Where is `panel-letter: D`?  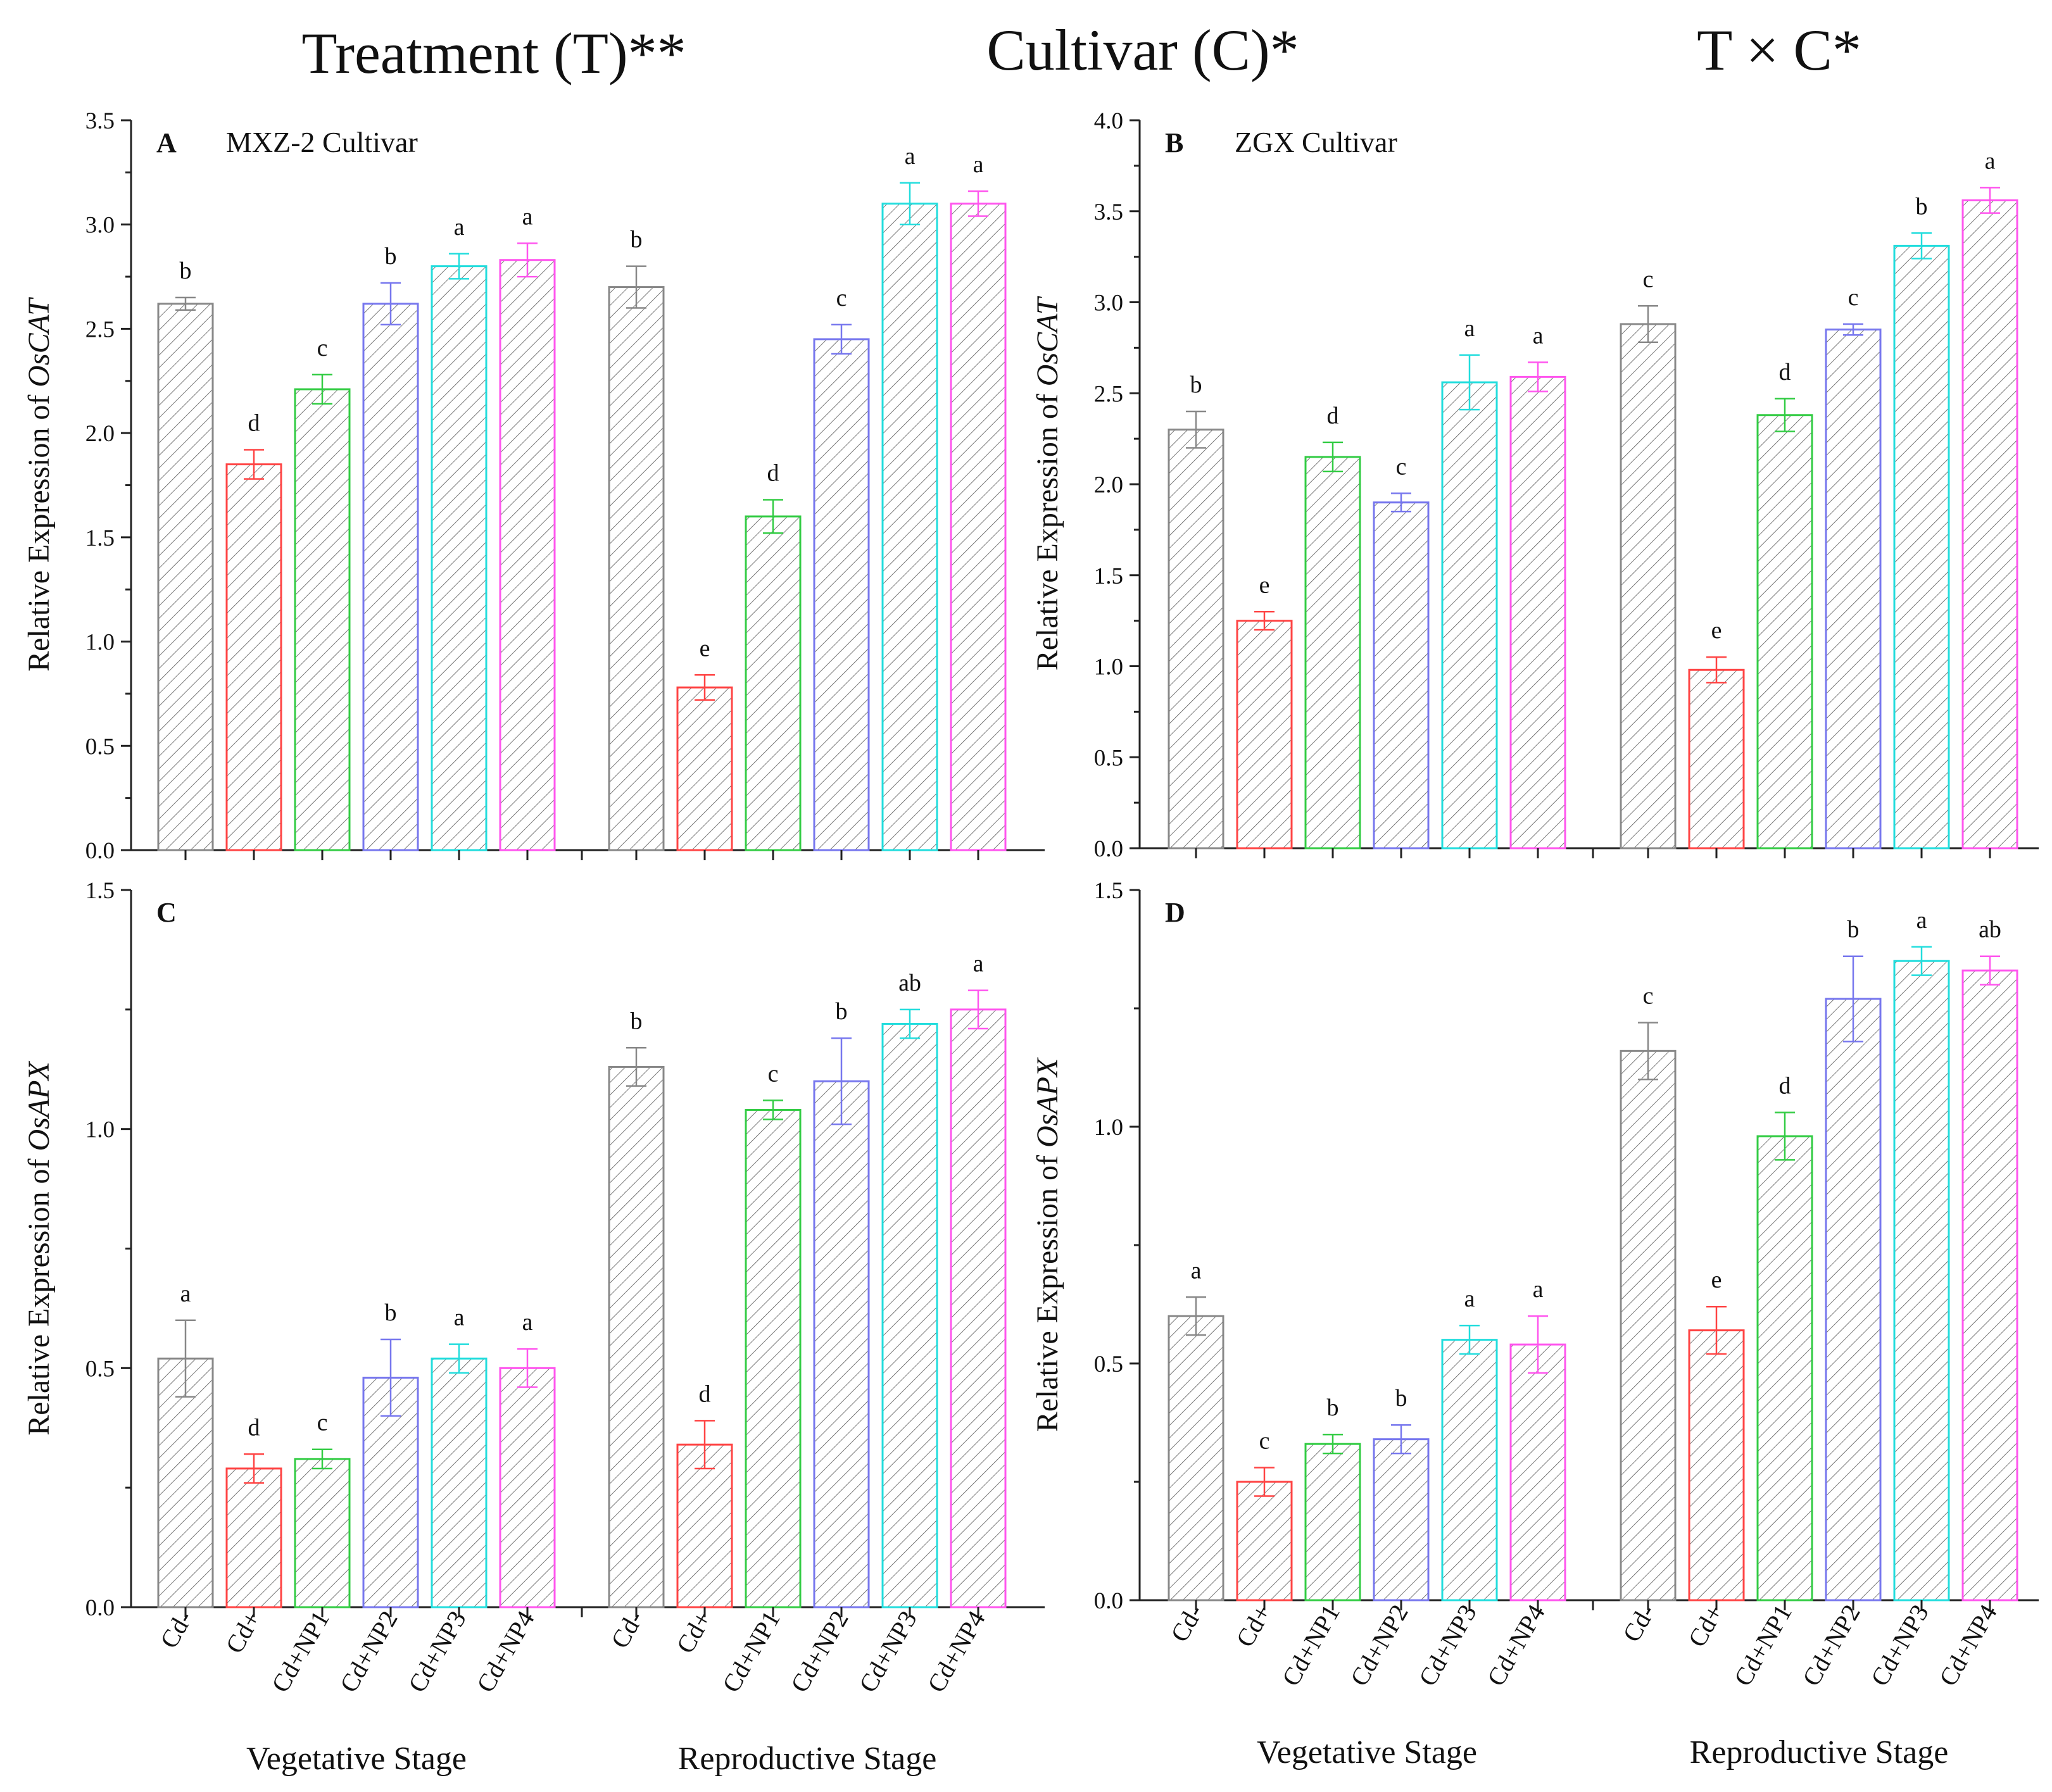 panel-letter: D is located at coordinates (1175, 912).